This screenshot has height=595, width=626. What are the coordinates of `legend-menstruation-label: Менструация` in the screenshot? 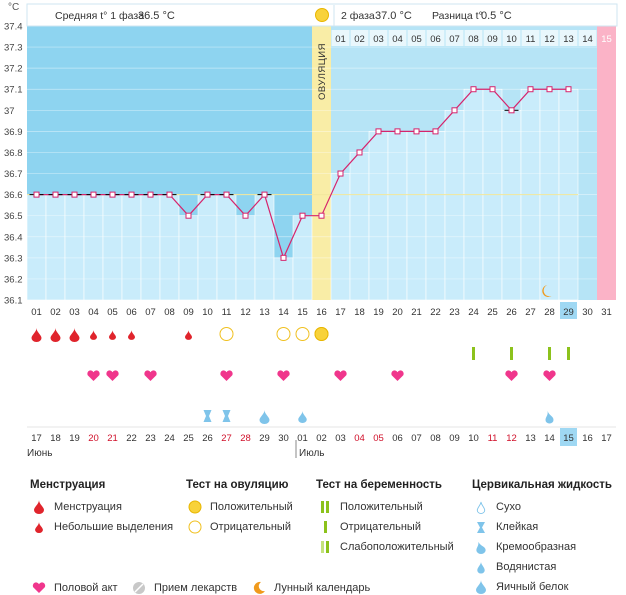 It's located at (88, 507).